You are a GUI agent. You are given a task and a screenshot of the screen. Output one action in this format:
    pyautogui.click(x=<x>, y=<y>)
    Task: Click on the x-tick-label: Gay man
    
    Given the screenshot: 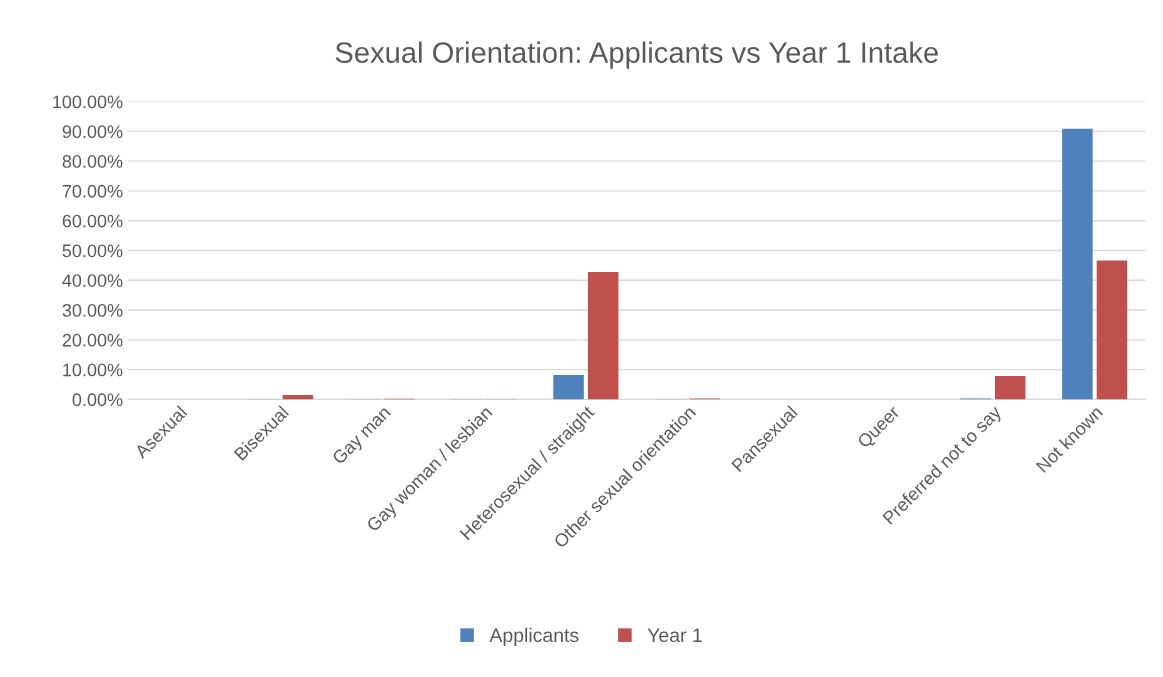 What is the action you would take?
    pyautogui.click(x=362, y=436)
    